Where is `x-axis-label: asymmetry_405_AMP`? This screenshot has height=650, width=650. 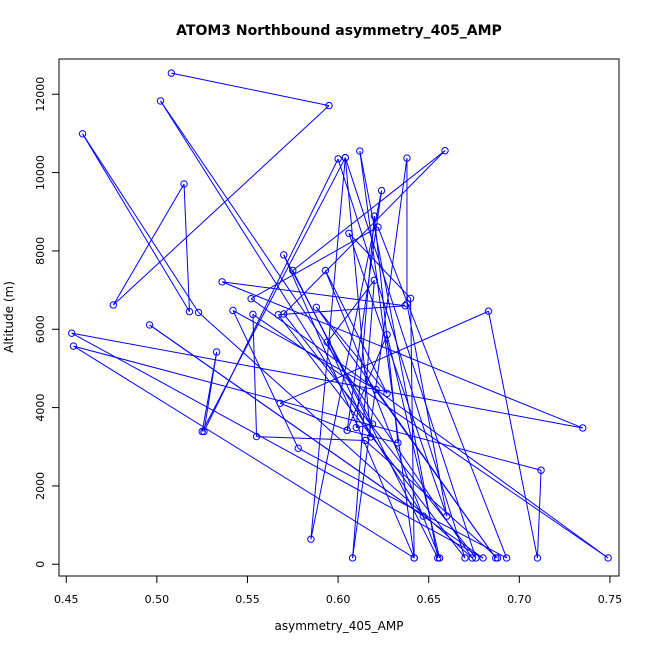
x-axis-label: asymmetry_405_AMP is located at coordinates (339, 626).